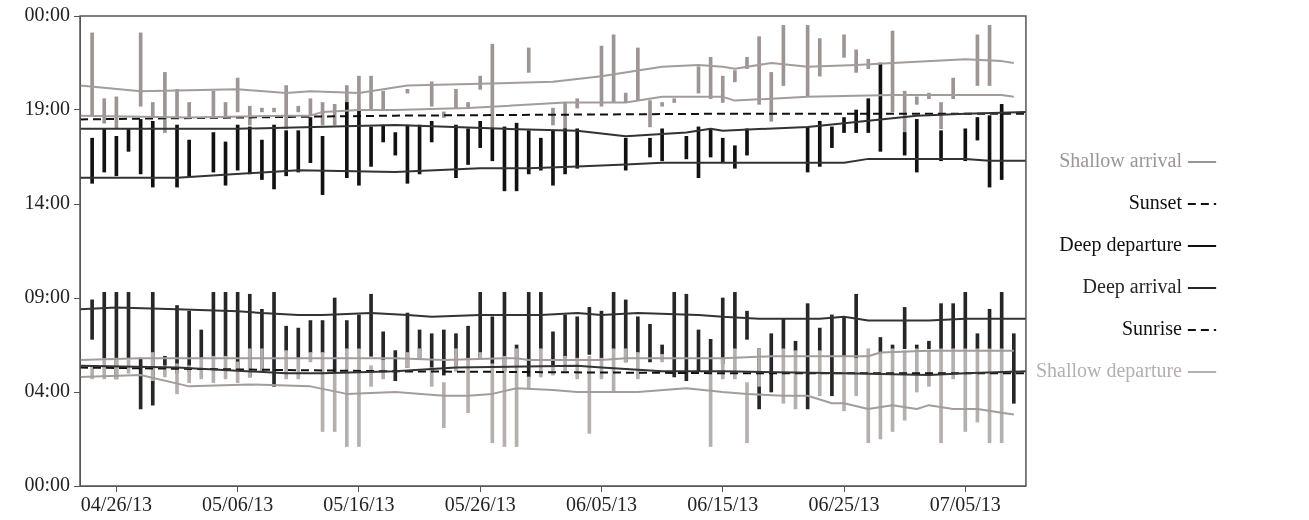 This screenshot has width=1309, height=520. What do you see at coordinates (1132, 287) in the screenshot?
I see `legend-label: Deep arrival` at bounding box center [1132, 287].